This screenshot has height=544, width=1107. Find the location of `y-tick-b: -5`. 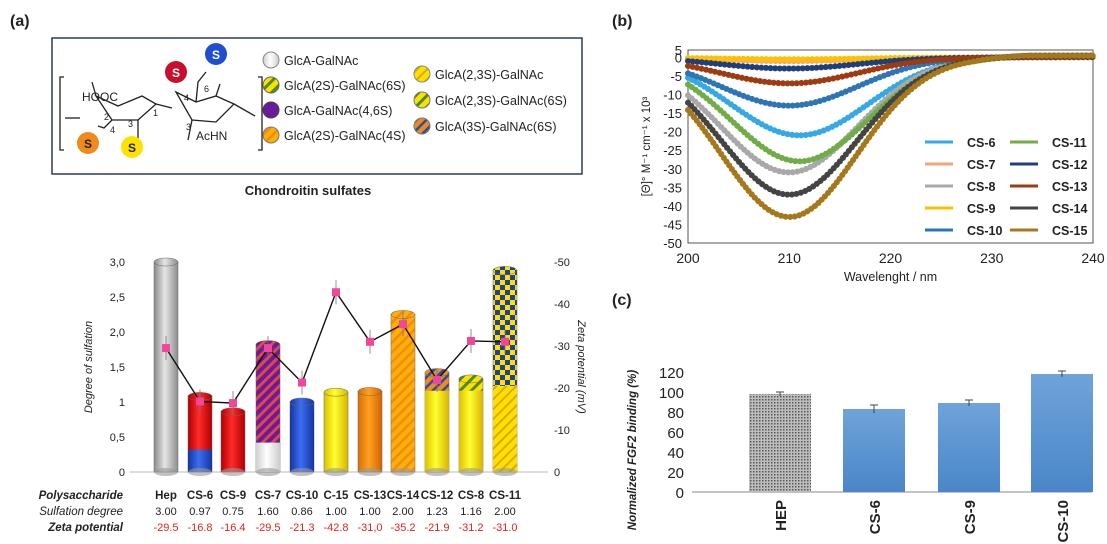

y-tick-b: -5 is located at coordinates (676, 76).